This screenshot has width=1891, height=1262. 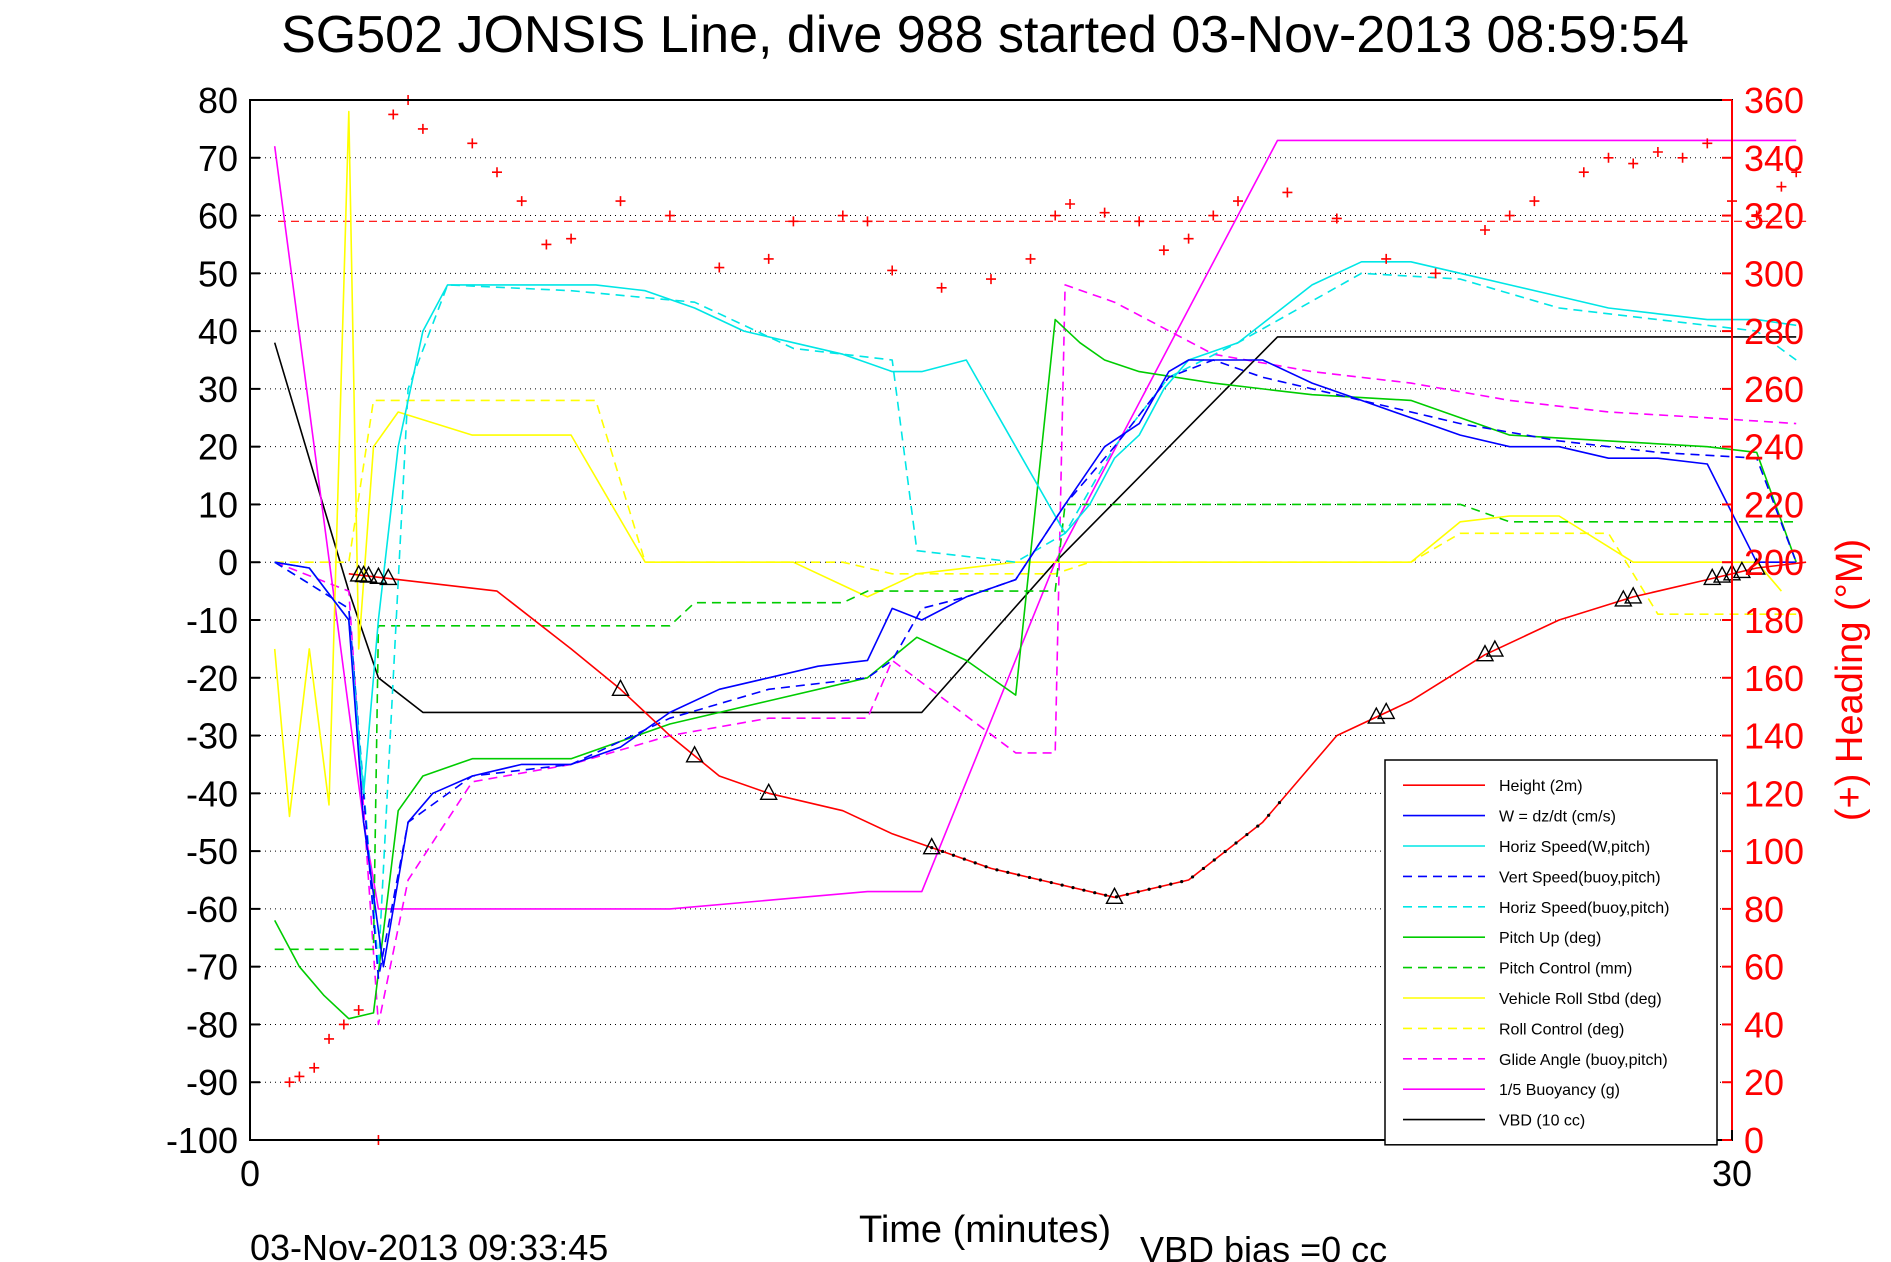 What do you see at coordinates (1580, 999) in the screenshot?
I see `legend-label: Vehicle Roll Stbd (deg)` at bounding box center [1580, 999].